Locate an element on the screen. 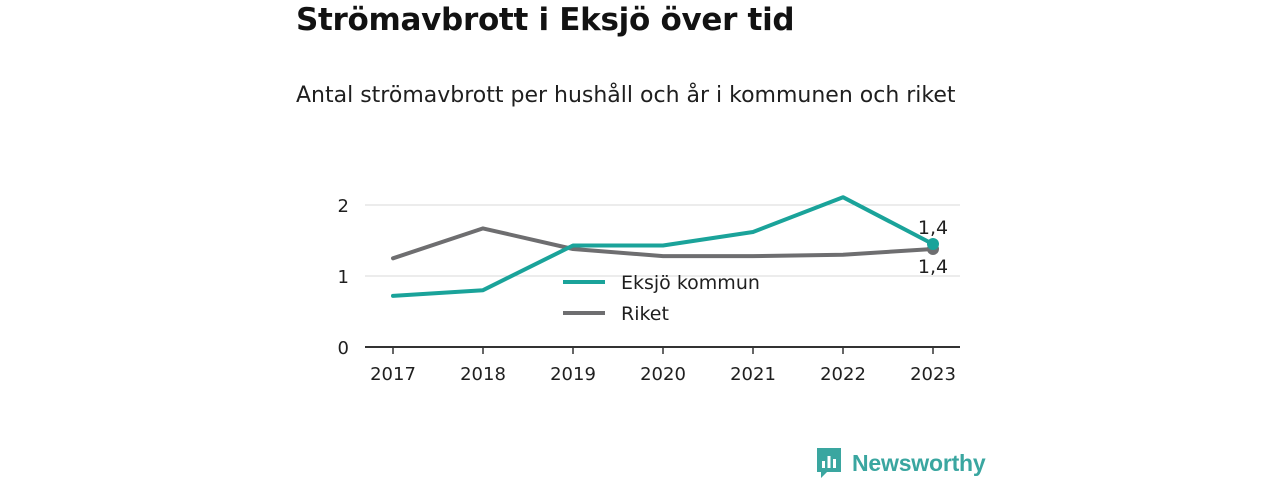  legend: Eksjö kommun Riket is located at coordinates (661, 298).